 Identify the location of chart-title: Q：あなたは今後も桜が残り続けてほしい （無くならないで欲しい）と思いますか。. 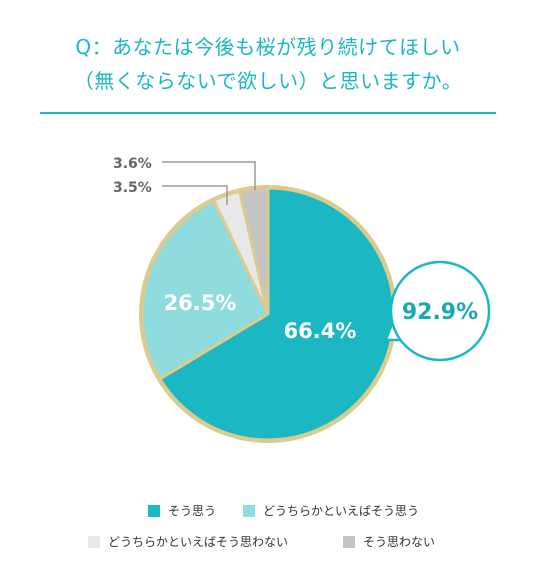
(268, 64).